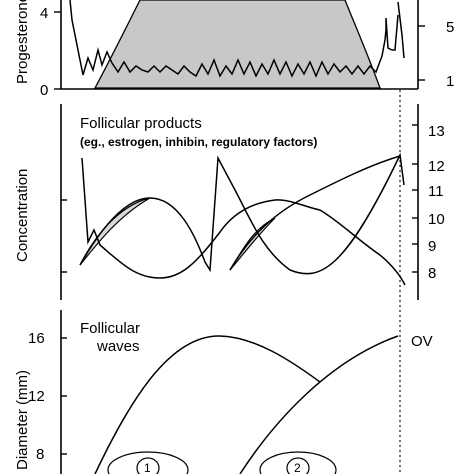  Describe the element at coordinates (237, 44) in the screenshot. I see `corpus-luteum-area` at that location.